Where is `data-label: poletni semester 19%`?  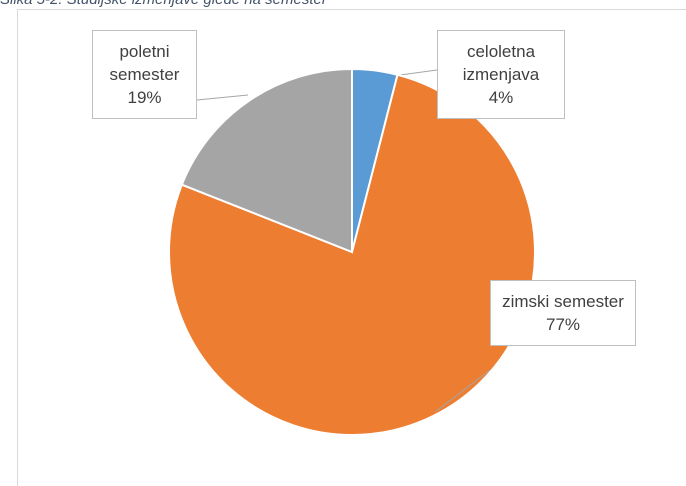 data-label: poletni semester 19% is located at coordinates (144, 74).